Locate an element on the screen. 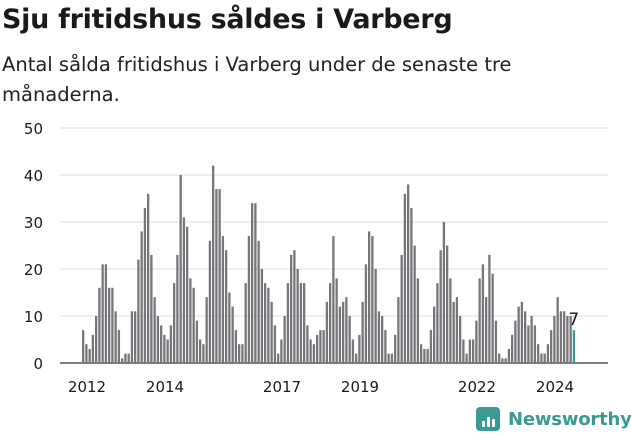 This screenshot has height=439, width=631. x-tick-label: 2012 is located at coordinates (87, 387).